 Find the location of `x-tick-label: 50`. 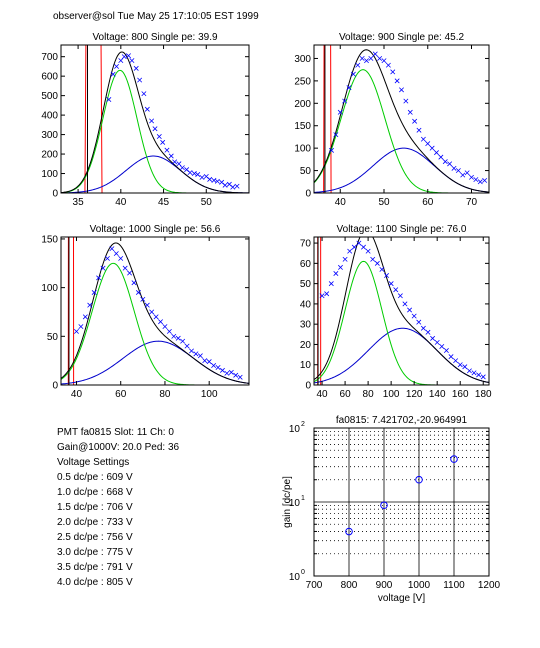

x-tick-label: 50 is located at coordinates (384, 202).